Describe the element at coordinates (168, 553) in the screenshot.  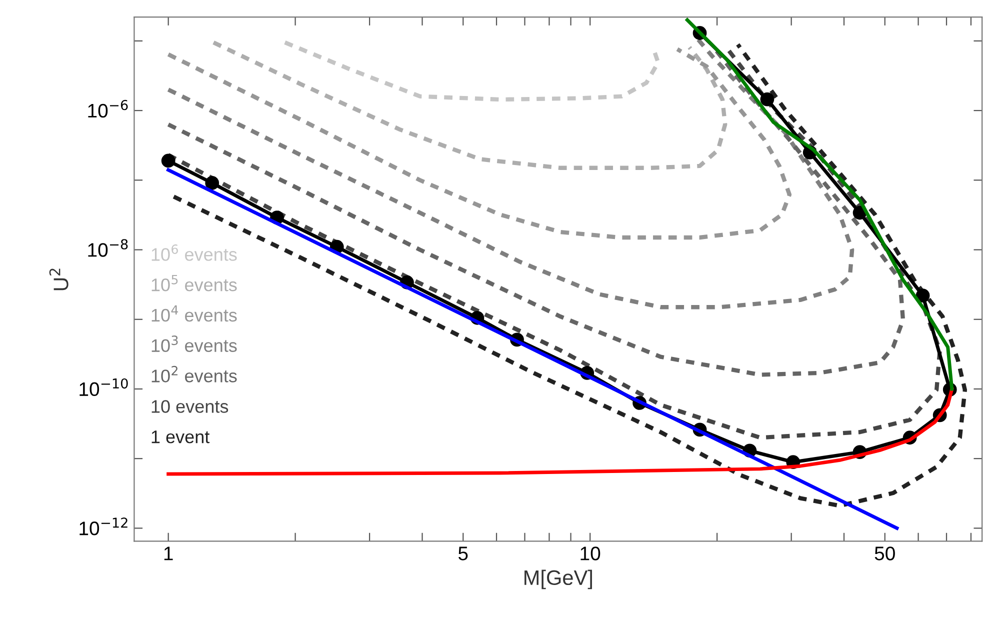
I see `x-tick-label: 1` at that location.